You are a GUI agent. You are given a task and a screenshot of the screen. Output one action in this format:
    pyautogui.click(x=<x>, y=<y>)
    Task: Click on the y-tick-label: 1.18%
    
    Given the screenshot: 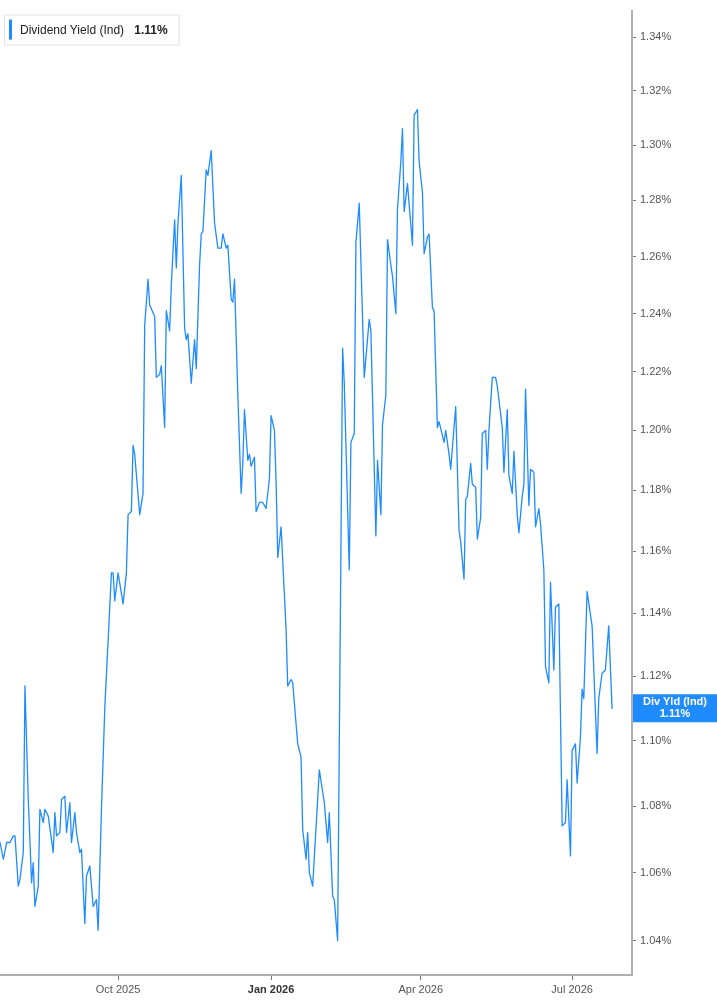 What is the action you would take?
    pyautogui.click(x=656, y=489)
    